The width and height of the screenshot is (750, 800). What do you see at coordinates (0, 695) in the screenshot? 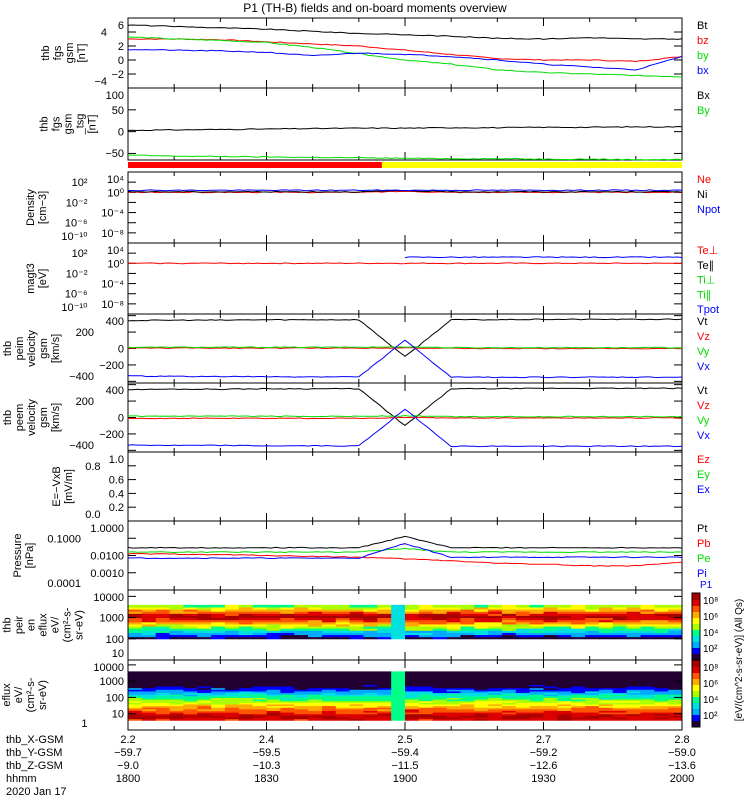
I see `peer-ylabel: en` at bounding box center [0, 695].